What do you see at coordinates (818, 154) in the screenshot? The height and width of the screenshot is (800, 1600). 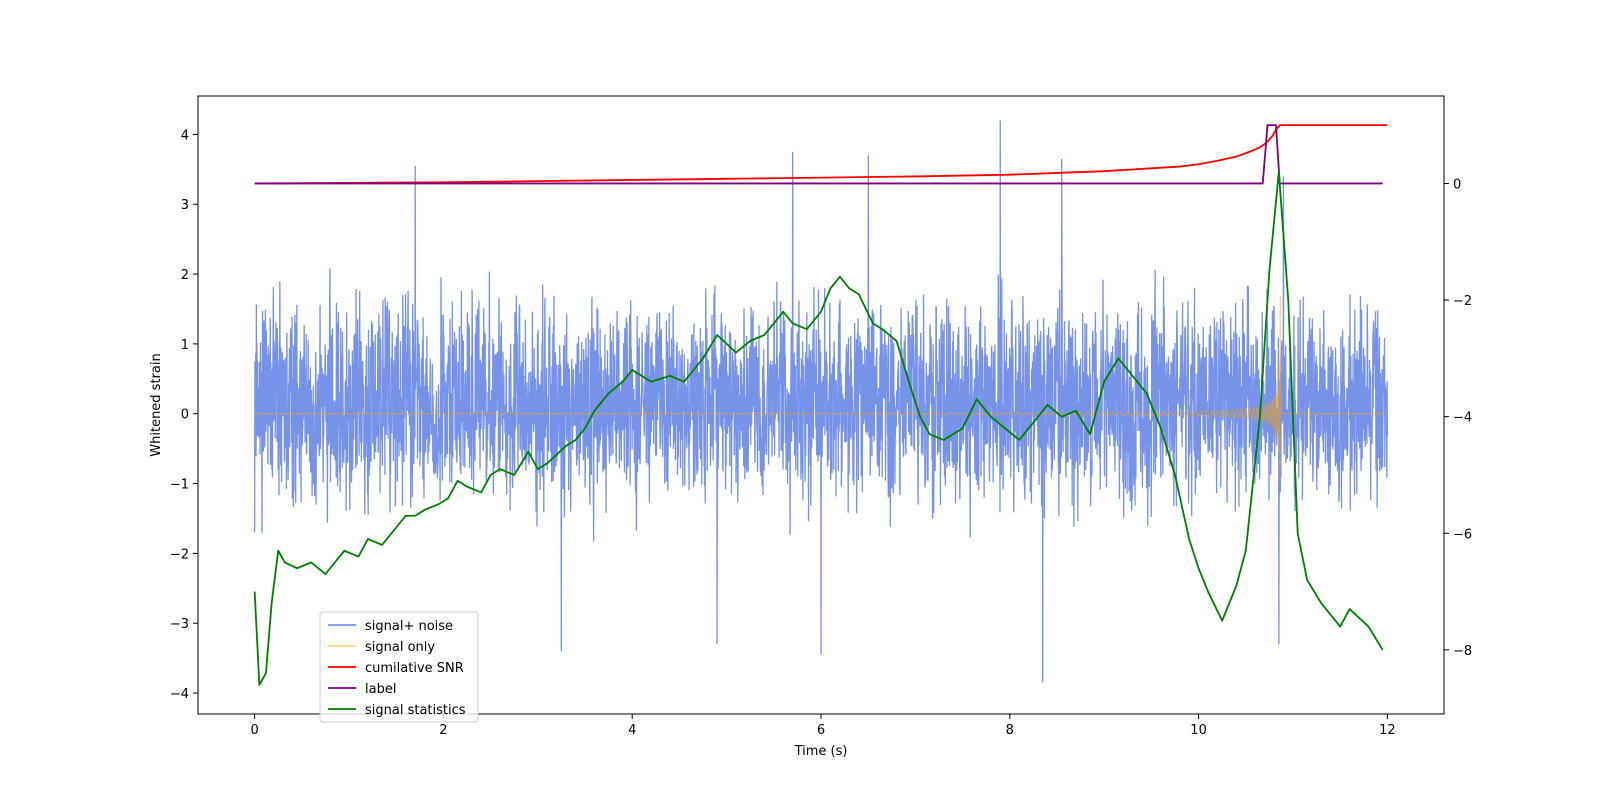 I see `series-label` at bounding box center [818, 154].